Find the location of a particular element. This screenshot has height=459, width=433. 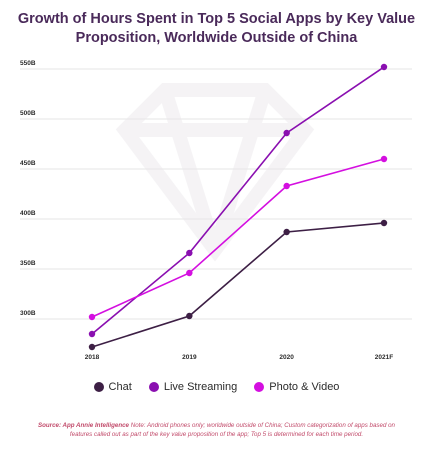

point-live-streaming-2019 is located at coordinates (189, 253).